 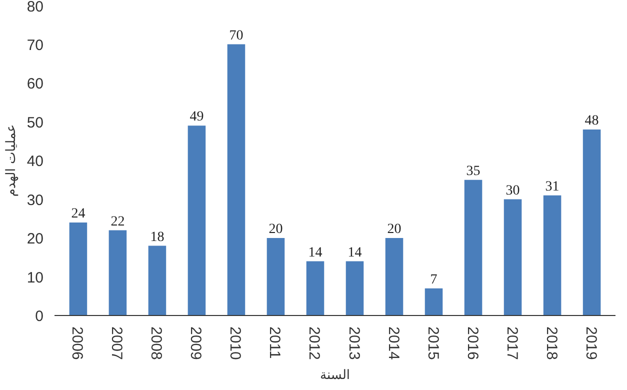 What do you see at coordinates (393, 343) in the screenshot?
I see `x-tick-label: 2014` at bounding box center [393, 343].